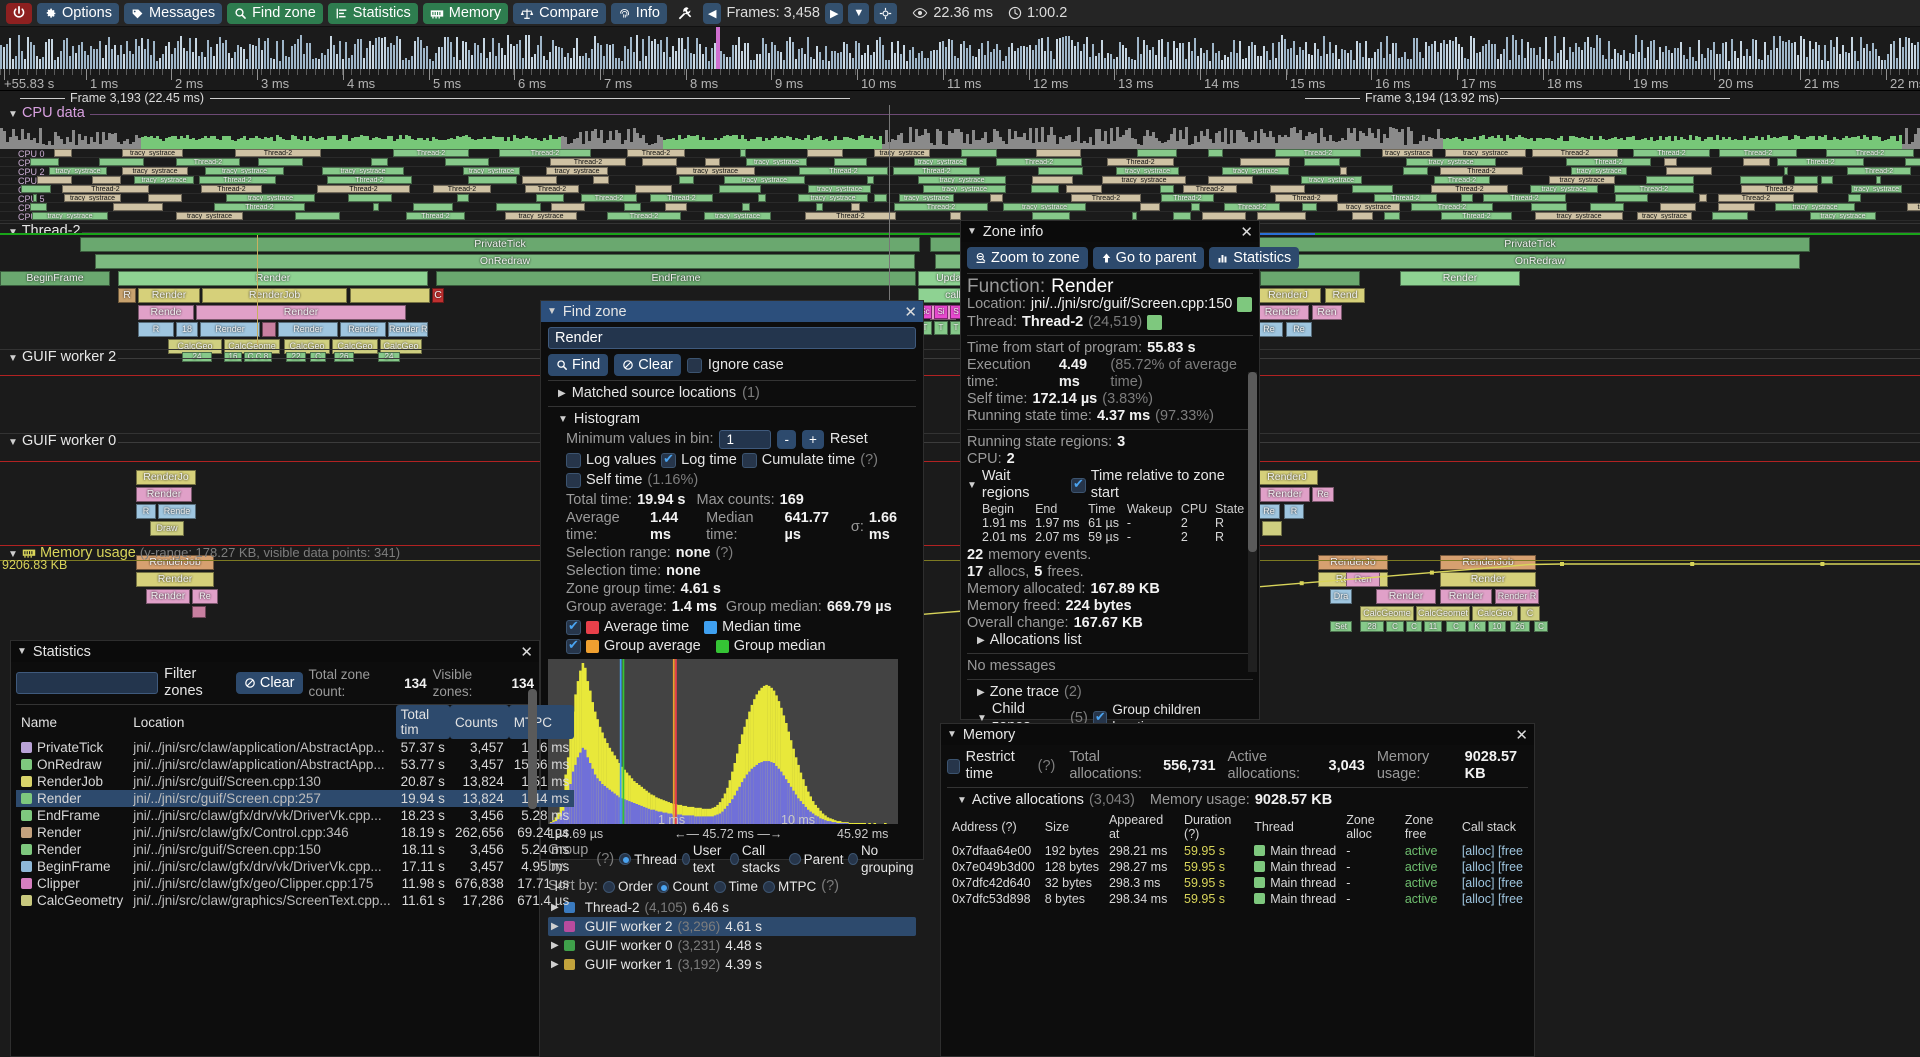 The height and width of the screenshot is (1057, 1920). I want to click on statistics-column-header: Counts, so click(479, 722).